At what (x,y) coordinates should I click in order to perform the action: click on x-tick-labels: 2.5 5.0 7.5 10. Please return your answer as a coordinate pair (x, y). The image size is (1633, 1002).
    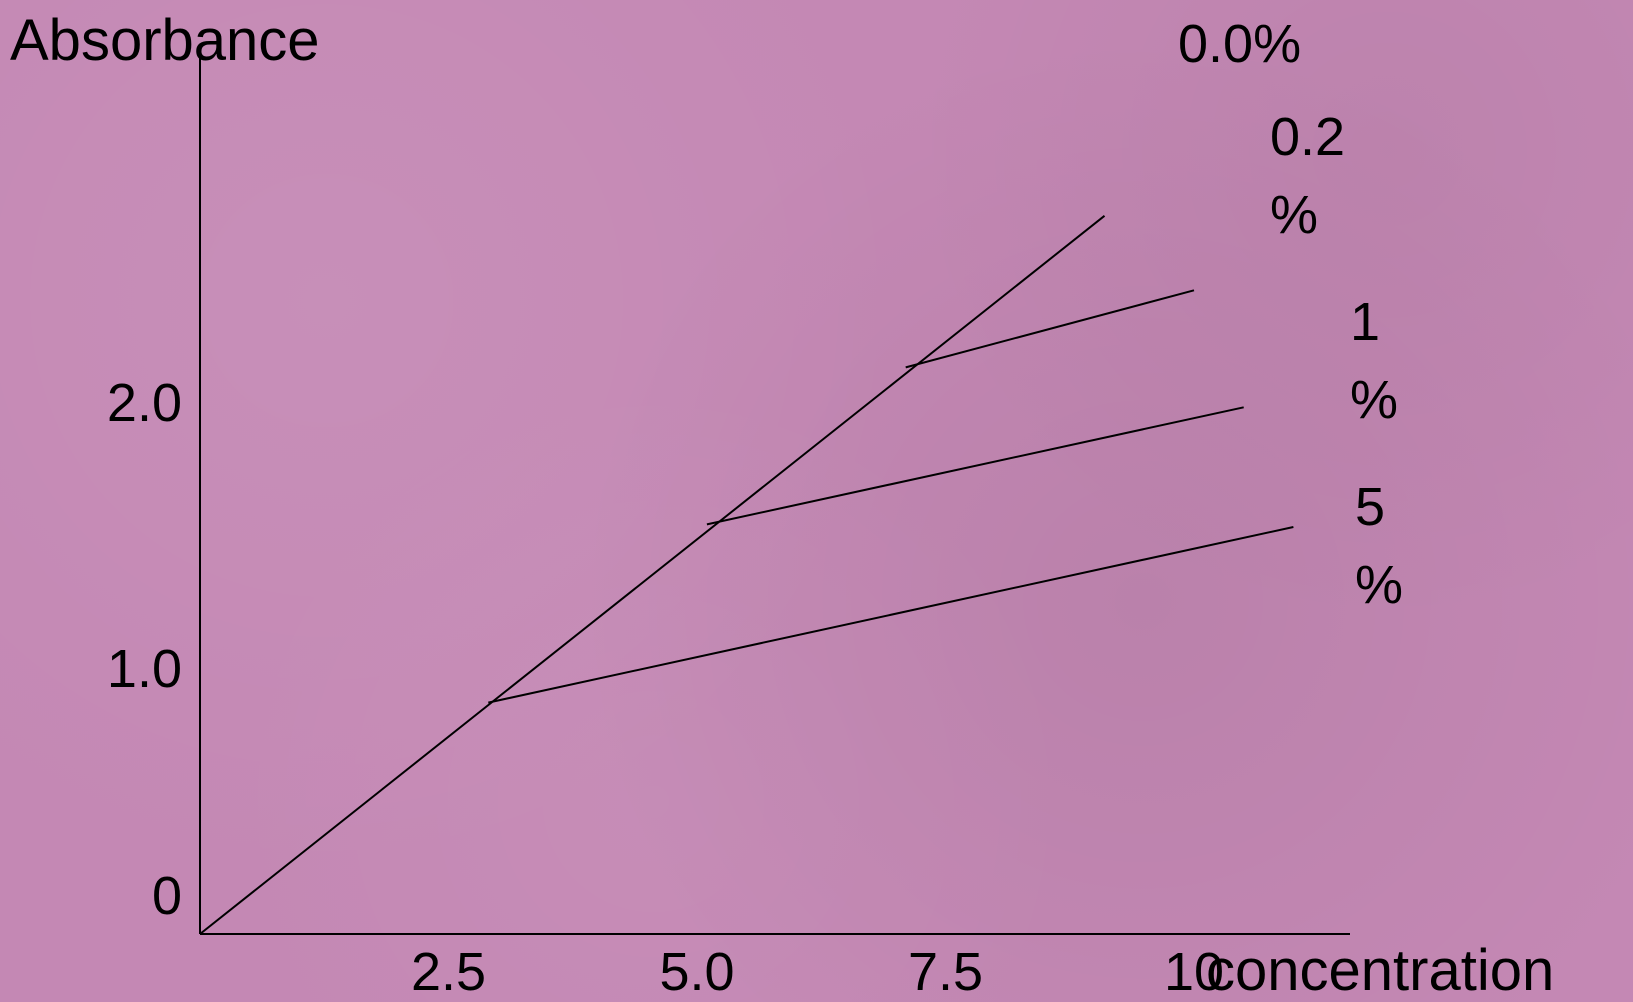
    Looking at the image, I should click on (817, 972).